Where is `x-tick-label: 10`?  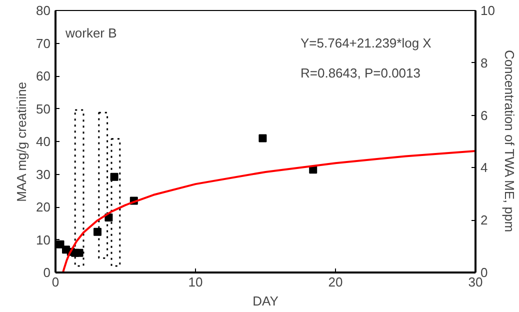 x-tick-label: 10 is located at coordinates (195, 282).